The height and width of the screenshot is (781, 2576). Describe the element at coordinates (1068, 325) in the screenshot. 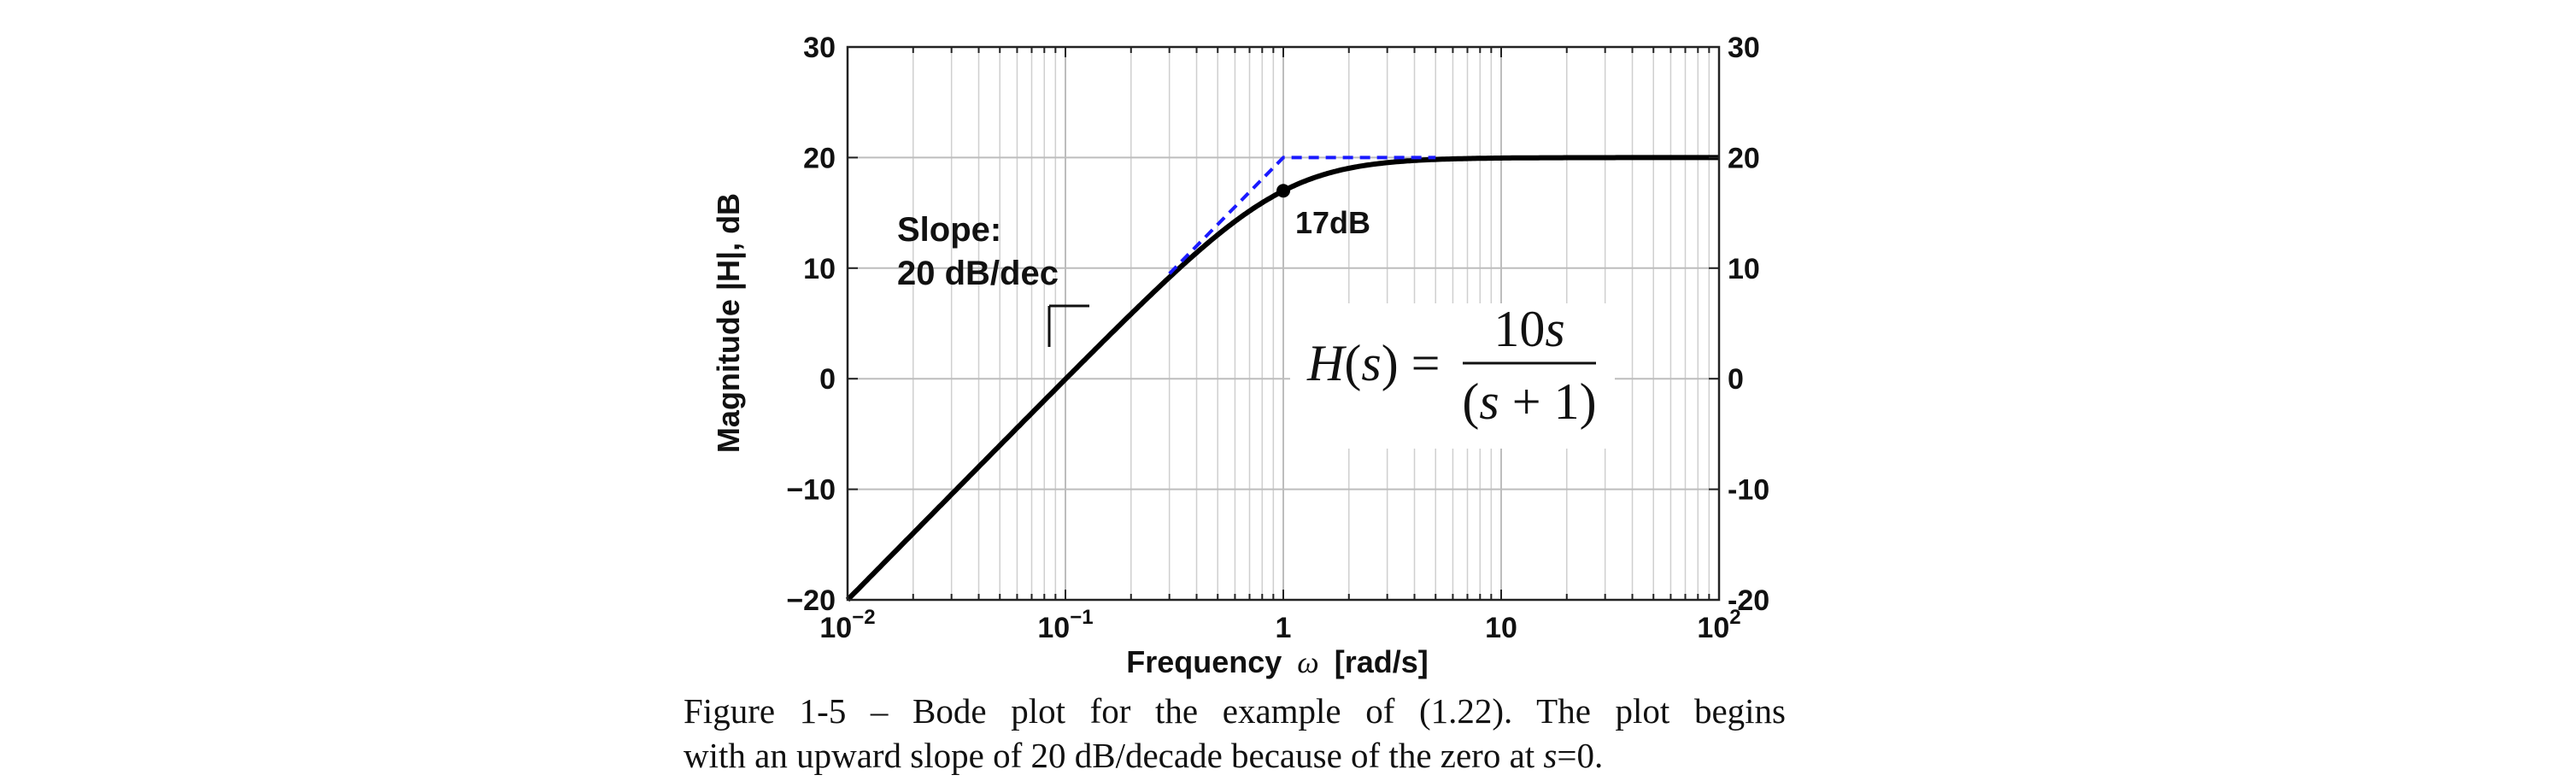

I see `slope-indicator` at that location.